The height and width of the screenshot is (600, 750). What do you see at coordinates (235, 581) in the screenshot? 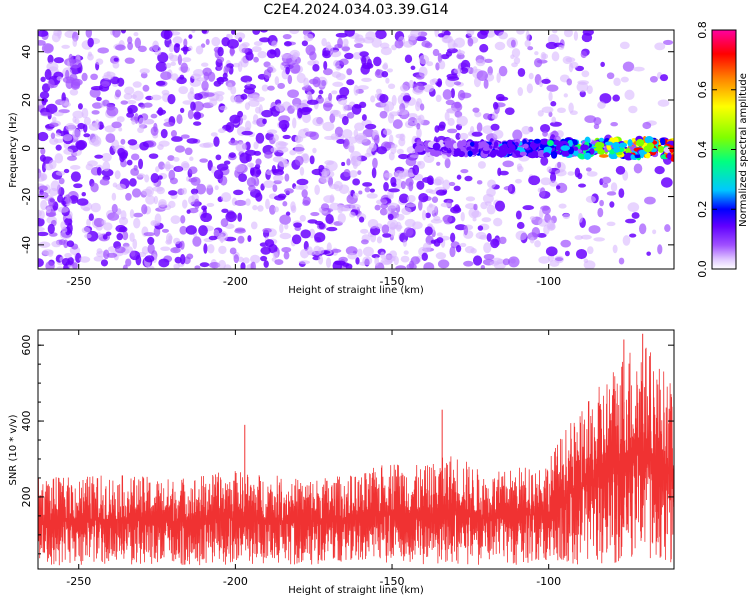
I see `x-tick-label: -200` at bounding box center [235, 581].